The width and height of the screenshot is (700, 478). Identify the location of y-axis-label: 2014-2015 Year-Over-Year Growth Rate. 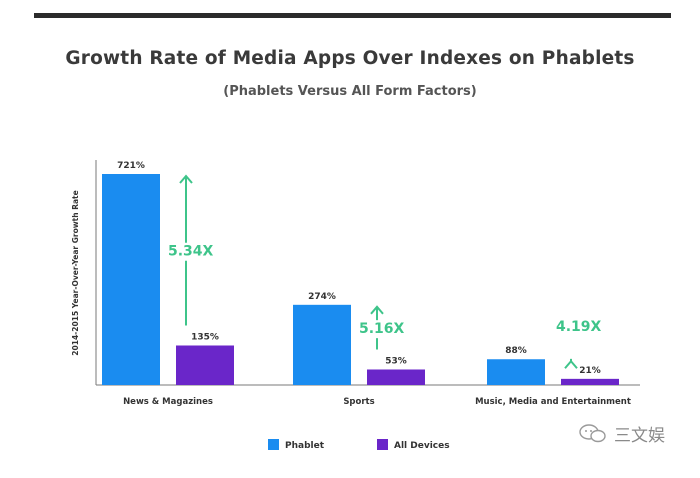
(75, 272).